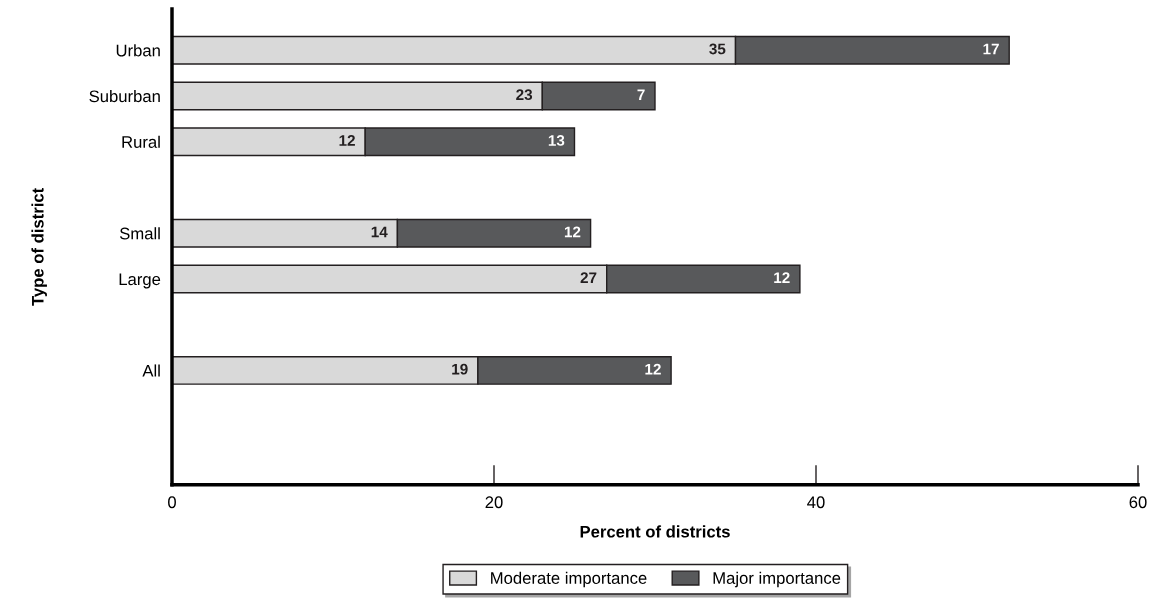 The width and height of the screenshot is (1154, 606). Describe the element at coordinates (588, 277) in the screenshot. I see `data-label: 27` at that location.